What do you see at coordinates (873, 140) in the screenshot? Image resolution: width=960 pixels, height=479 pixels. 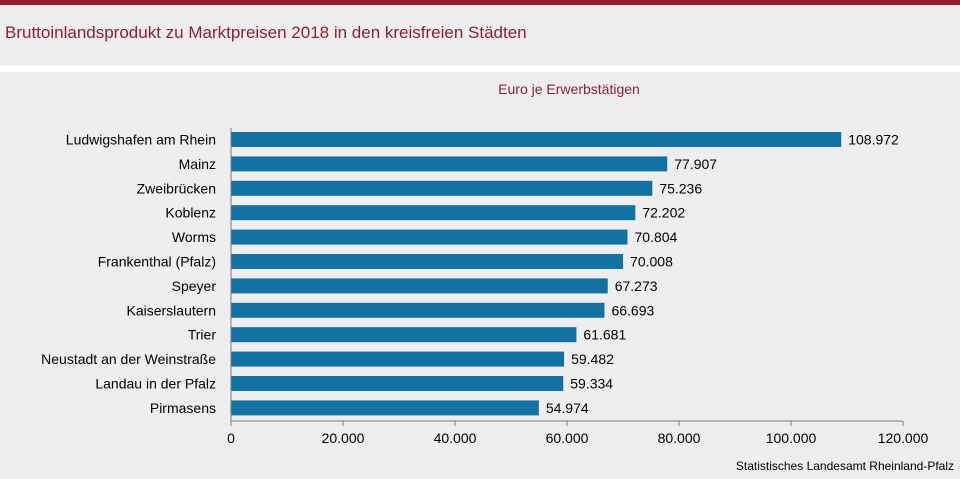 I see `value-label: 108.972` at bounding box center [873, 140].